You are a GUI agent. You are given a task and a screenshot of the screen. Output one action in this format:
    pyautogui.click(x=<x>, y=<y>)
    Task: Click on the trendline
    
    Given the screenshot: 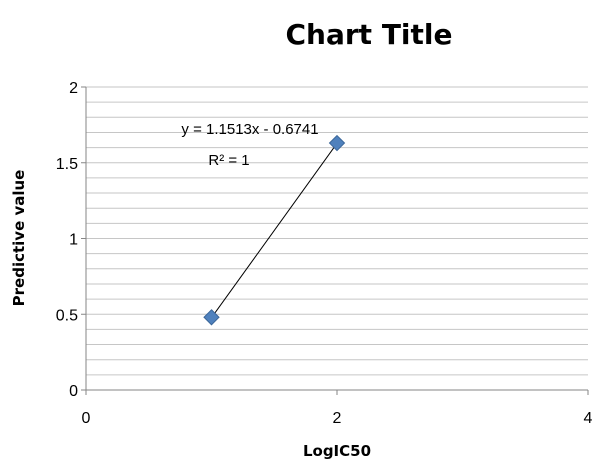 What is the action you would take?
    pyautogui.click(x=274, y=230)
    